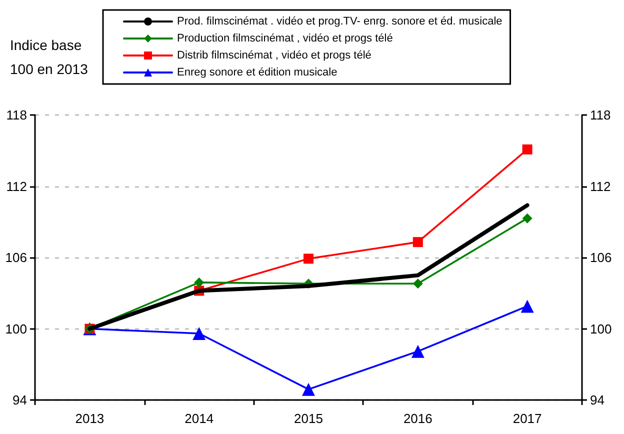 The height and width of the screenshot is (434, 624). Describe the element at coordinates (274, 56) in the screenshot. I see `legend-label: Distrib filmscinémat , vidéo et progs télé` at that location.